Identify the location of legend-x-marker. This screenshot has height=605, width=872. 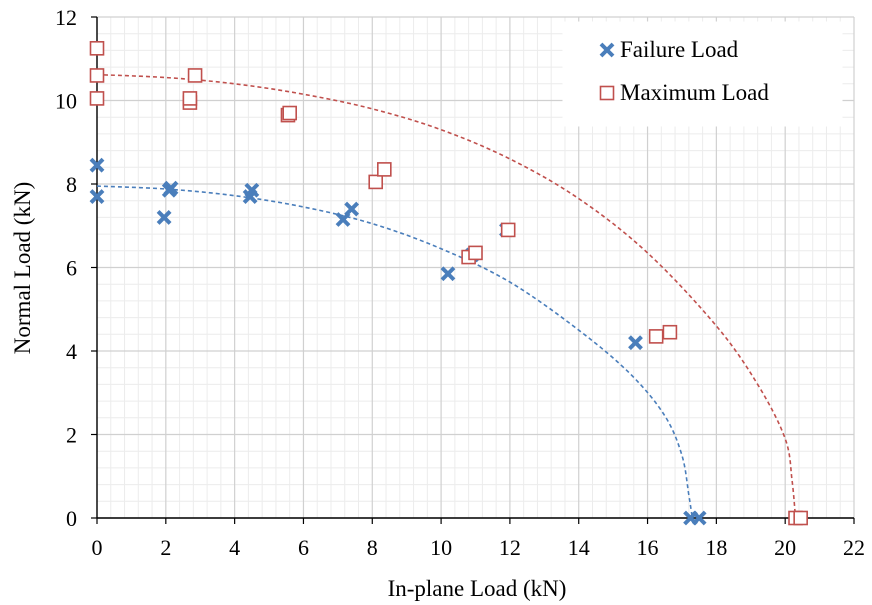
(607, 50).